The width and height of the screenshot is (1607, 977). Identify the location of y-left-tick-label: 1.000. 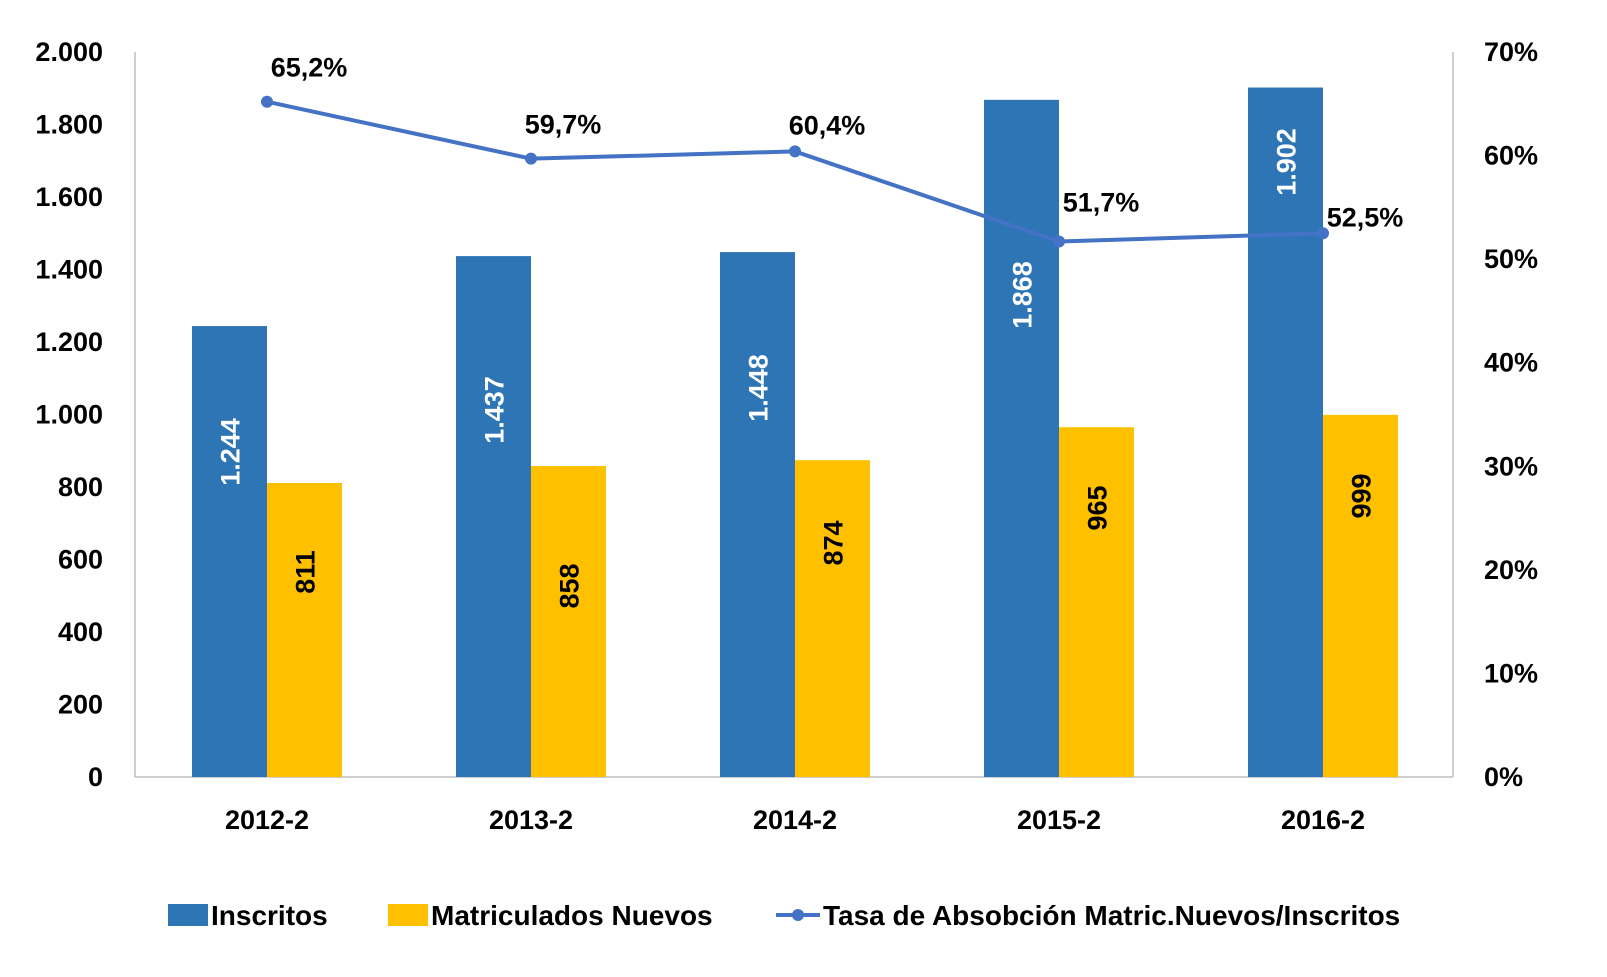
(69, 415).